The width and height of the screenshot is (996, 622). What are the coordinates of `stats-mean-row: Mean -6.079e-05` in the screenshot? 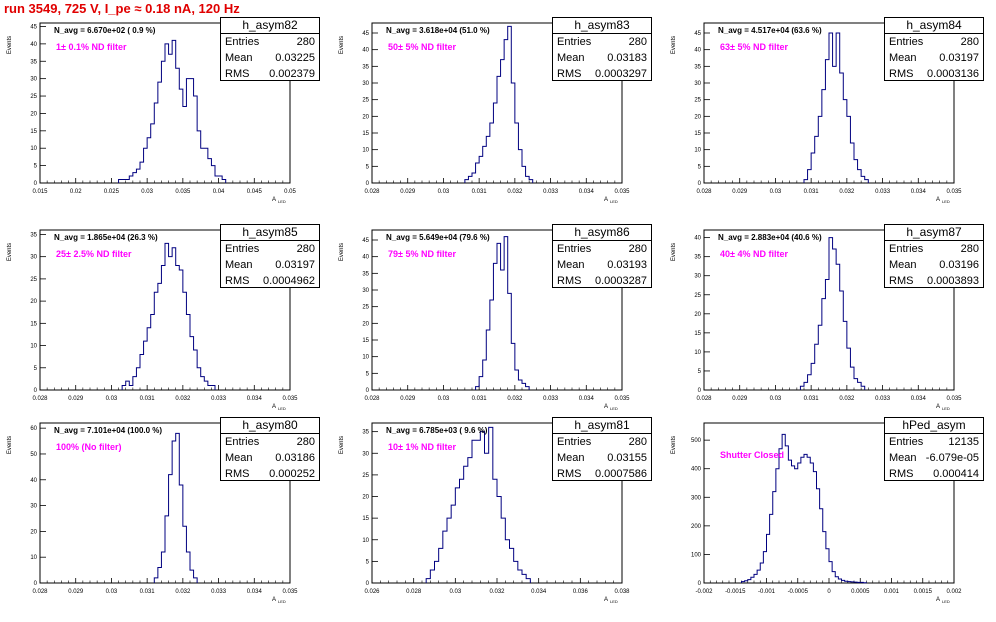 It's located at (934, 458).